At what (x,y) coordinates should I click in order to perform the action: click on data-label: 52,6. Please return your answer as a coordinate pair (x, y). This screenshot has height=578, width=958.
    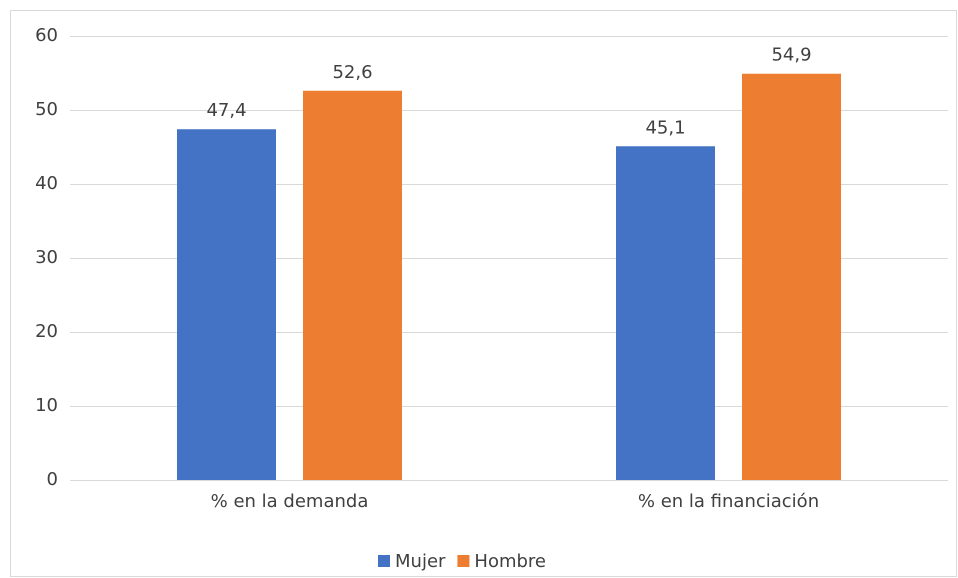
    Looking at the image, I should click on (352, 72).